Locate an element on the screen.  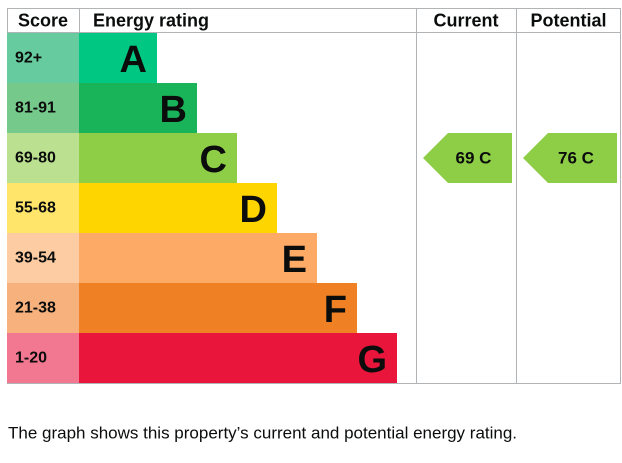
column-header: Current is located at coordinates (465, 21).